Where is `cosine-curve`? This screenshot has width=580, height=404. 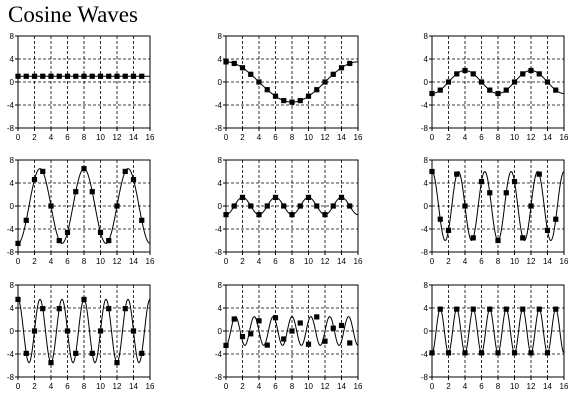
cosine-curve is located at coordinates (292, 331).